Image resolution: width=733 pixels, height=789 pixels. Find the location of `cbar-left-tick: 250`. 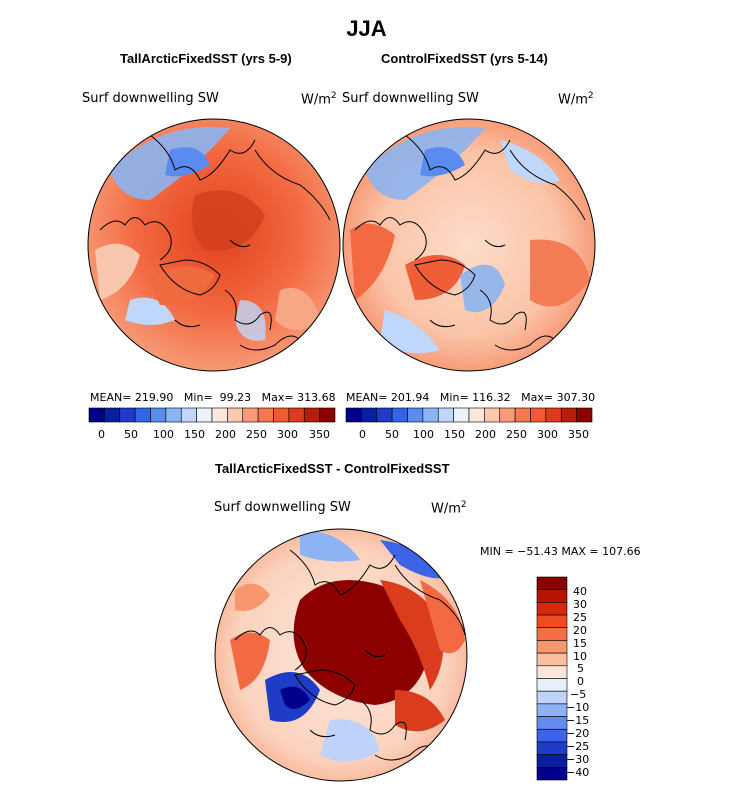

cbar-left-tick: 250 is located at coordinates (256, 434).